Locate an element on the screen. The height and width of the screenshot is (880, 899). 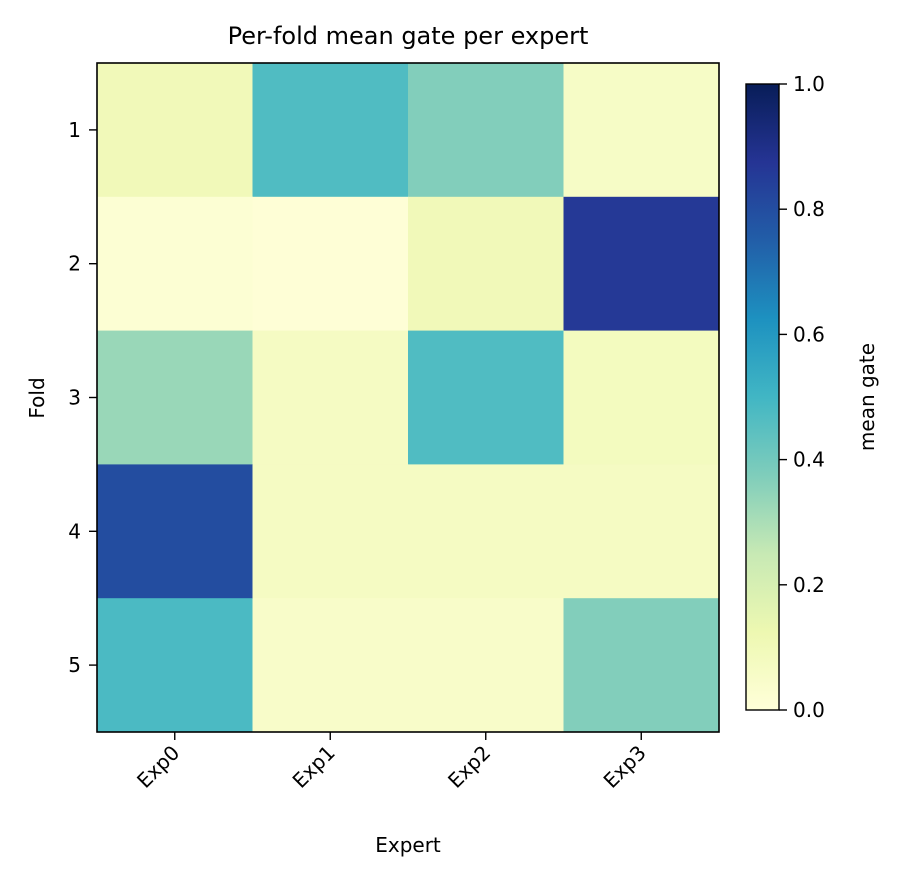
heatmap-cell-fold5-exp1 is located at coordinates (330, 665).